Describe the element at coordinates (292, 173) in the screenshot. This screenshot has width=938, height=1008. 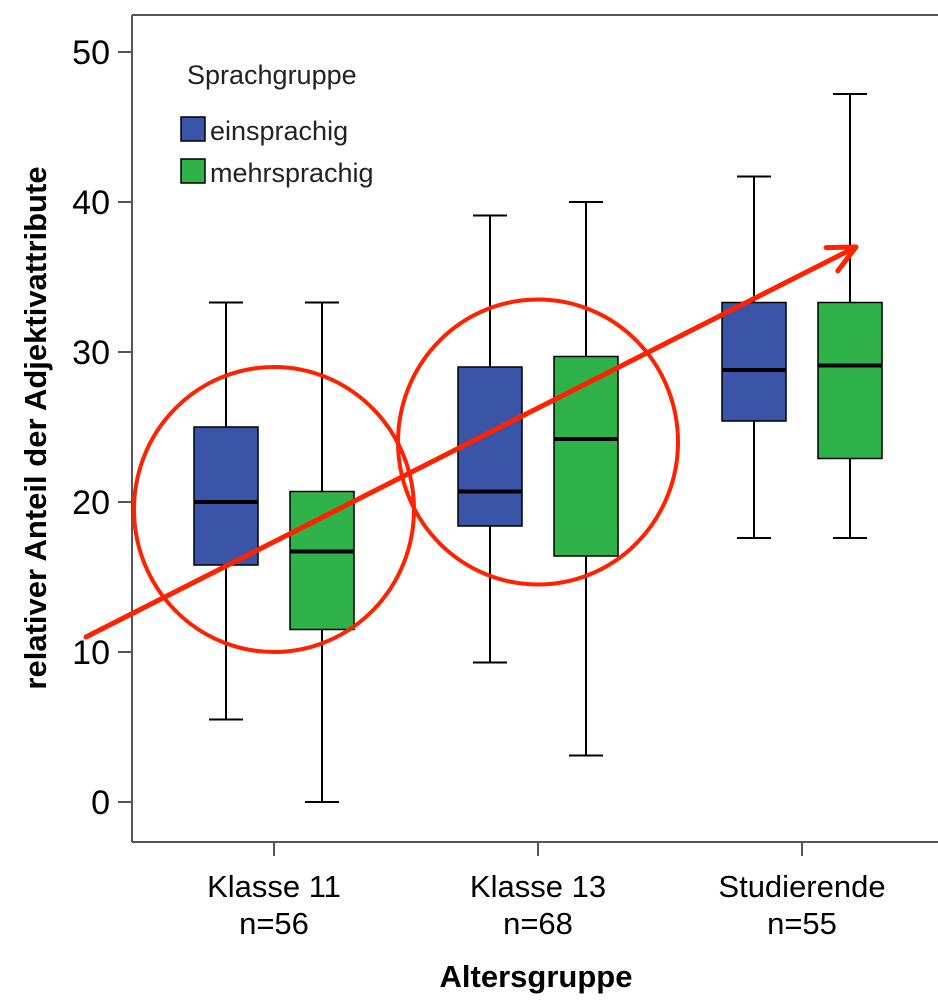
I see `legend-label-mehrsprachig: mehrsprachig` at that location.